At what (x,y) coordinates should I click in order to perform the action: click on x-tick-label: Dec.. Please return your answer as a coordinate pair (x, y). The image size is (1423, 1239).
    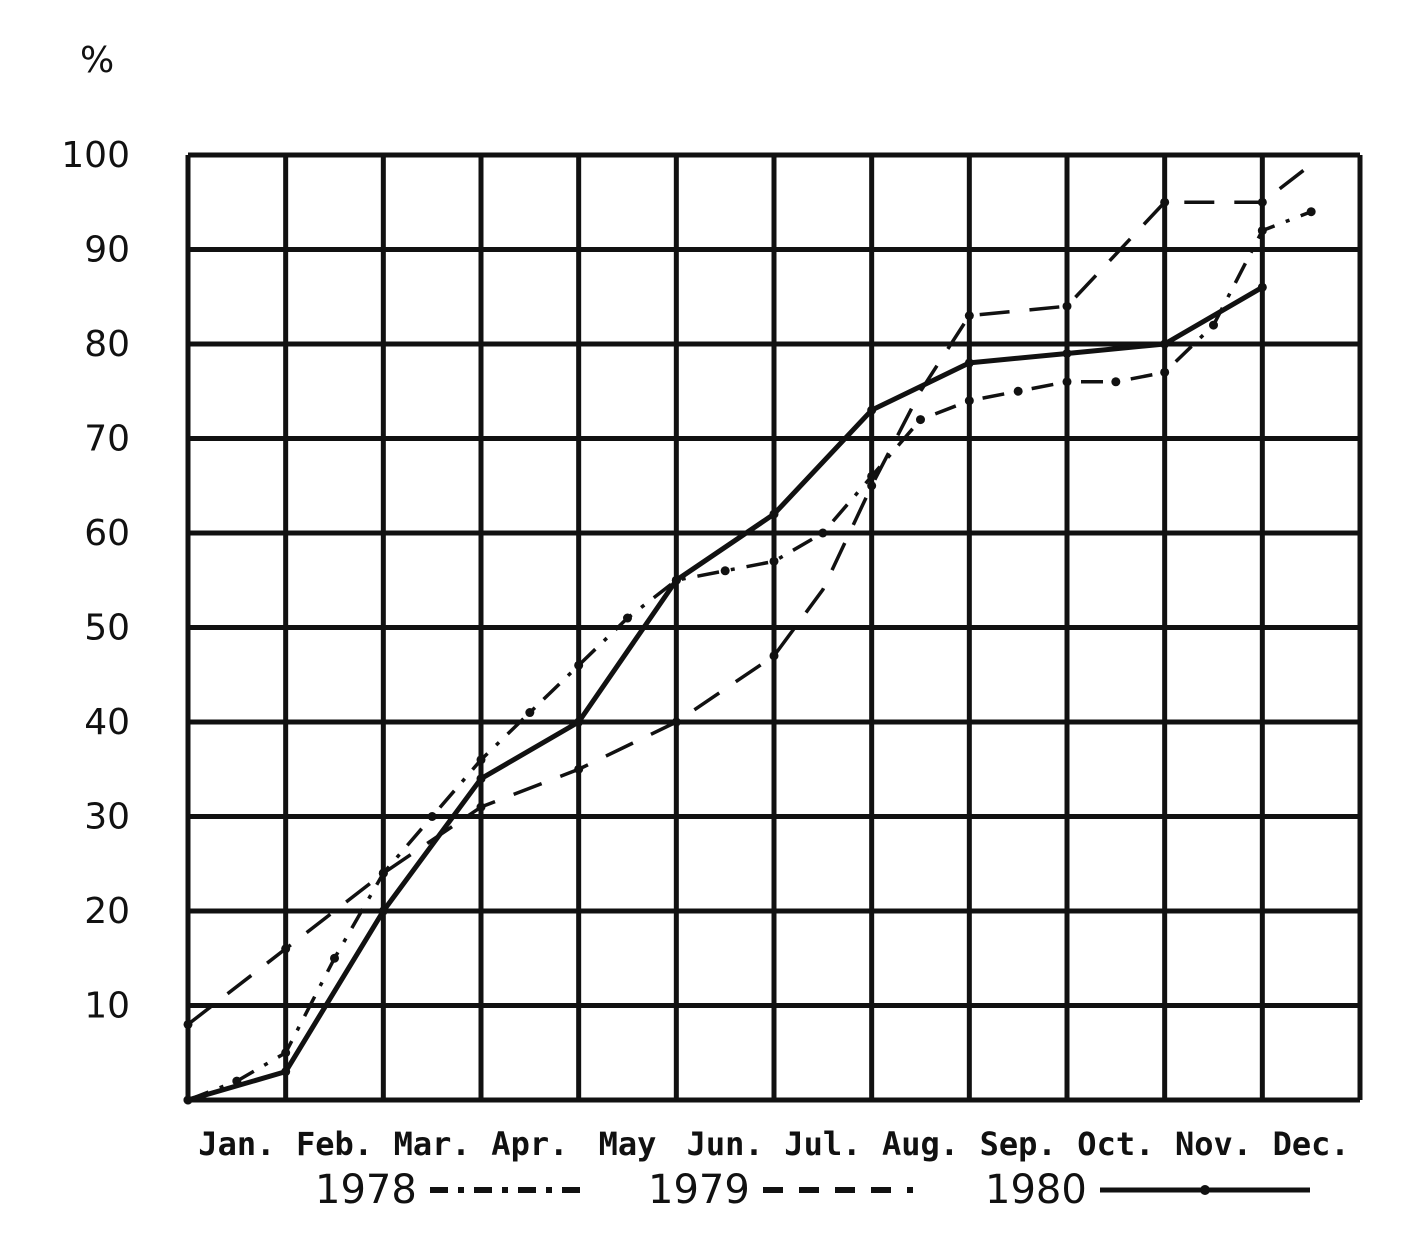
    Looking at the image, I should click on (1311, 1144).